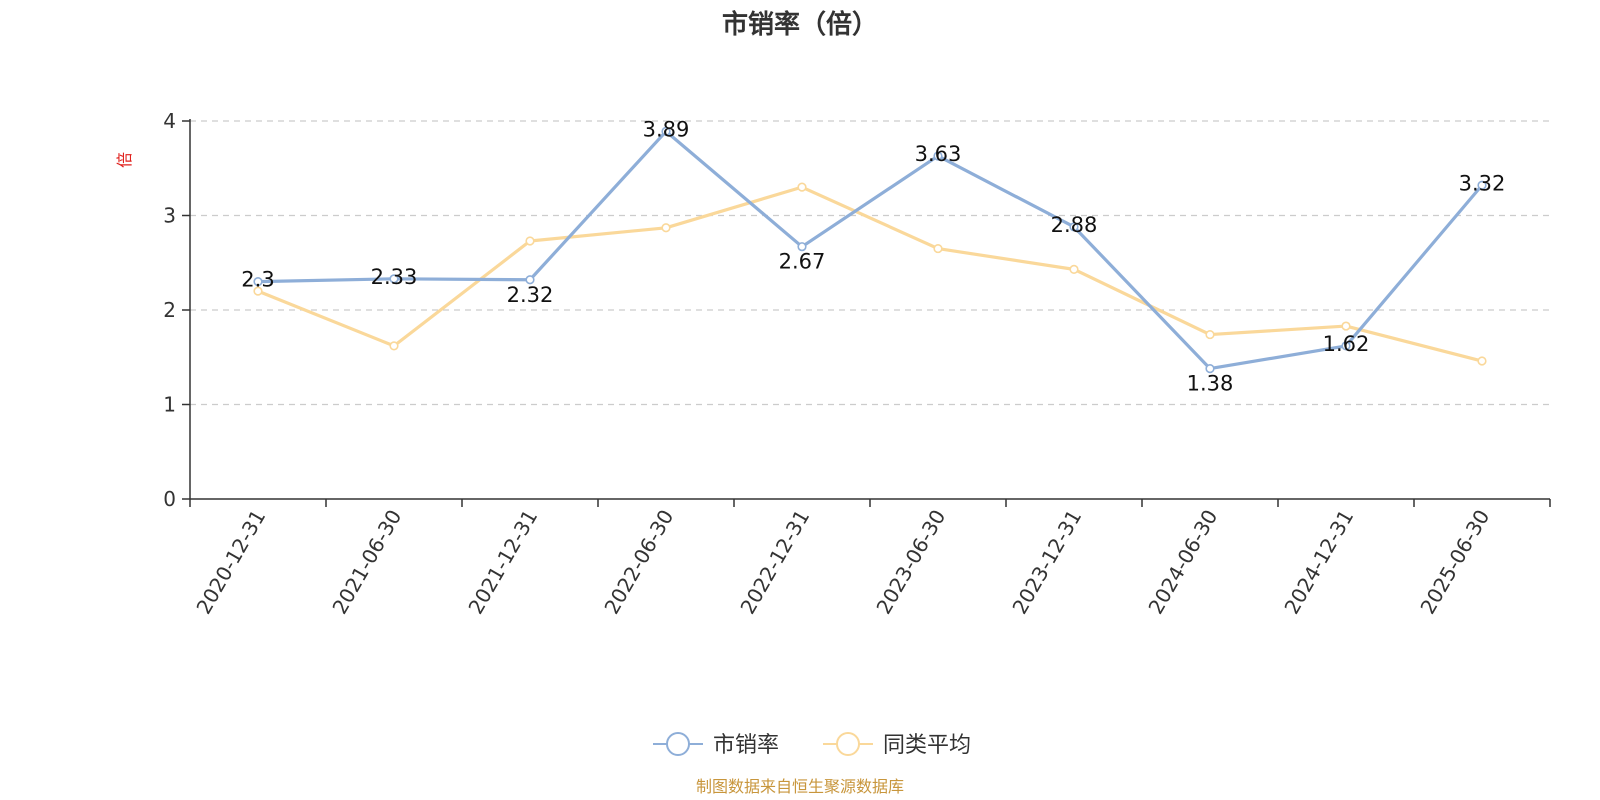 This screenshot has height=800, width=1600. I want to click on data-point-同类平均-2020-12-31, so click(258, 291).